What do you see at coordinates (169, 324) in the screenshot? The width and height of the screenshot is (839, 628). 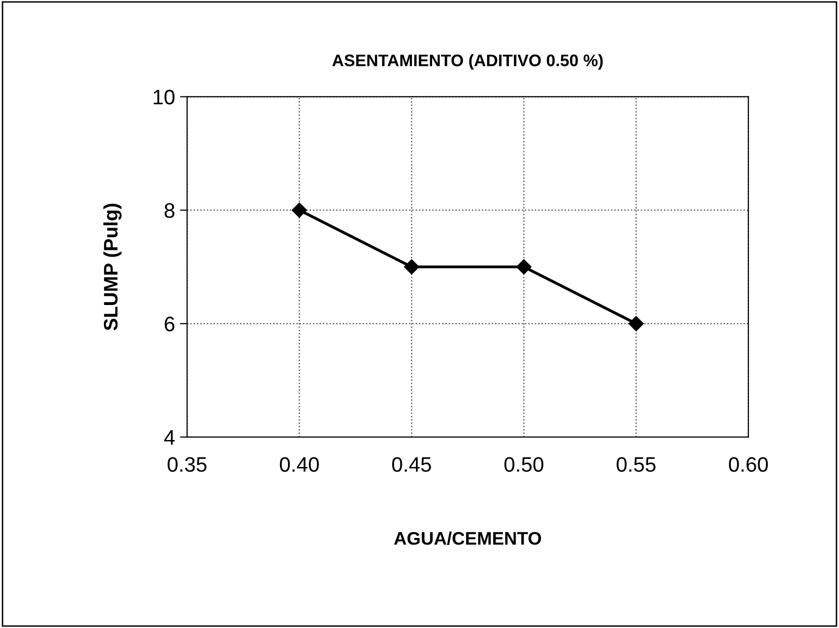 I see `y-tick-label: 6` at bounding box center [169, 324].